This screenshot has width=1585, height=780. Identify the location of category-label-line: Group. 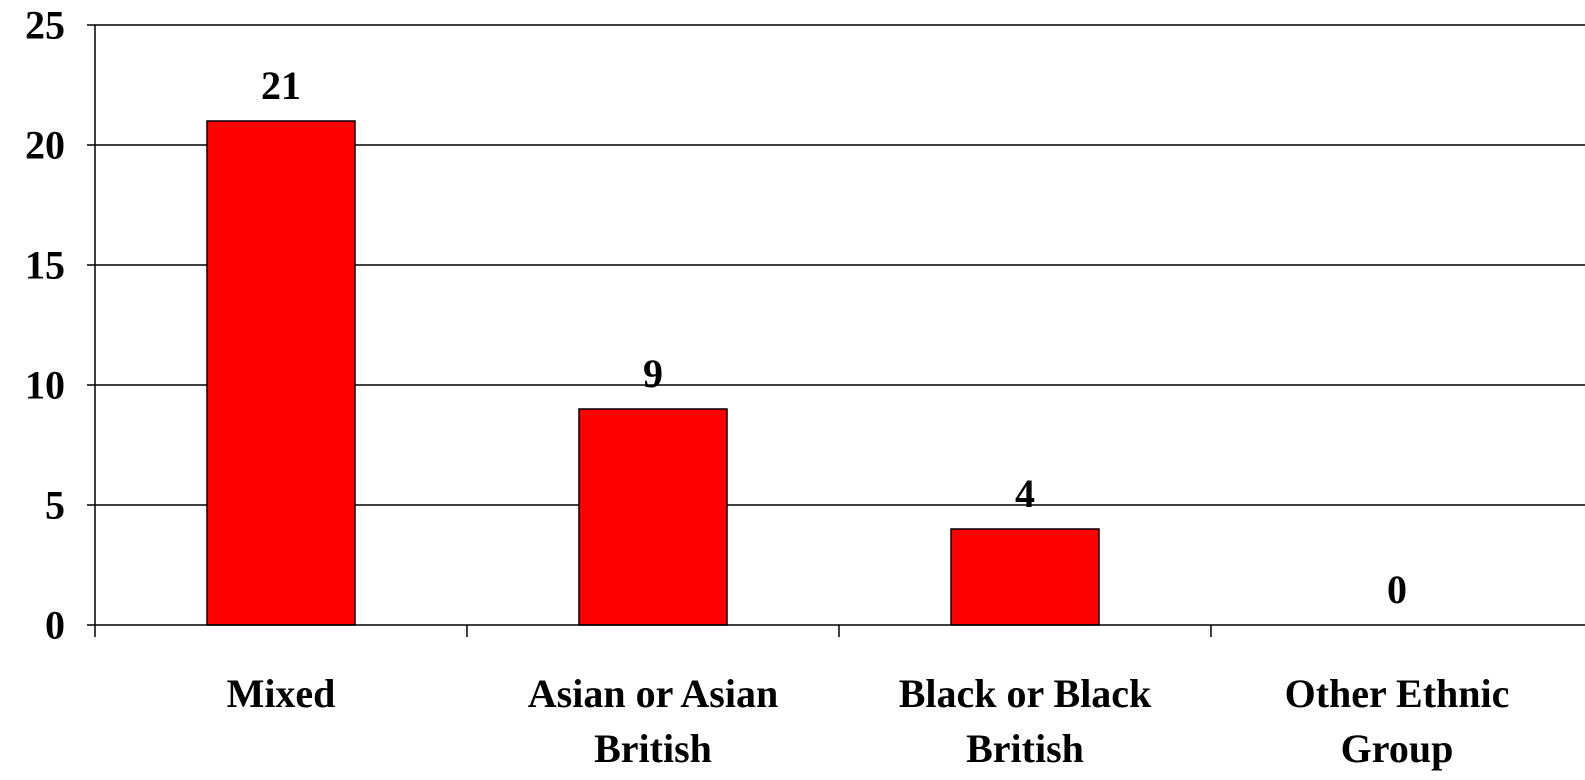
(1397, 748).